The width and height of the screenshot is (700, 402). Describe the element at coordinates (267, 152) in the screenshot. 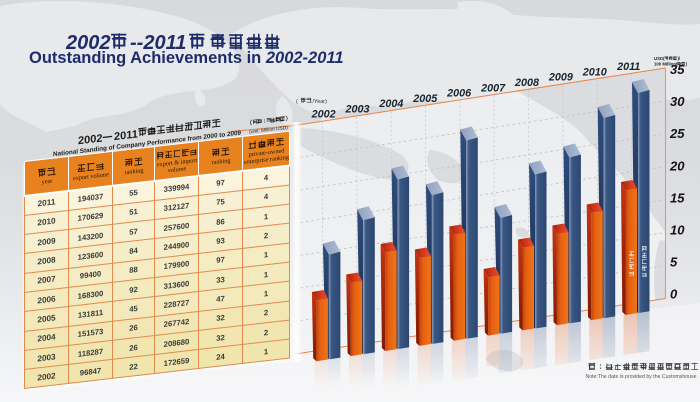

I see `svg-text: private-owned` at that location.